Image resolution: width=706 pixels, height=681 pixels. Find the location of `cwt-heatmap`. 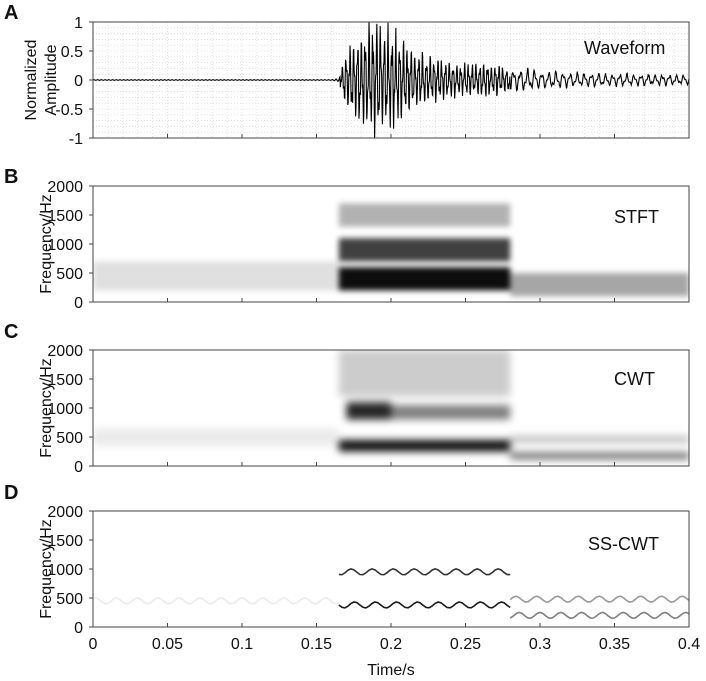

cwt-heatmap is located at coordinates (391, 405).